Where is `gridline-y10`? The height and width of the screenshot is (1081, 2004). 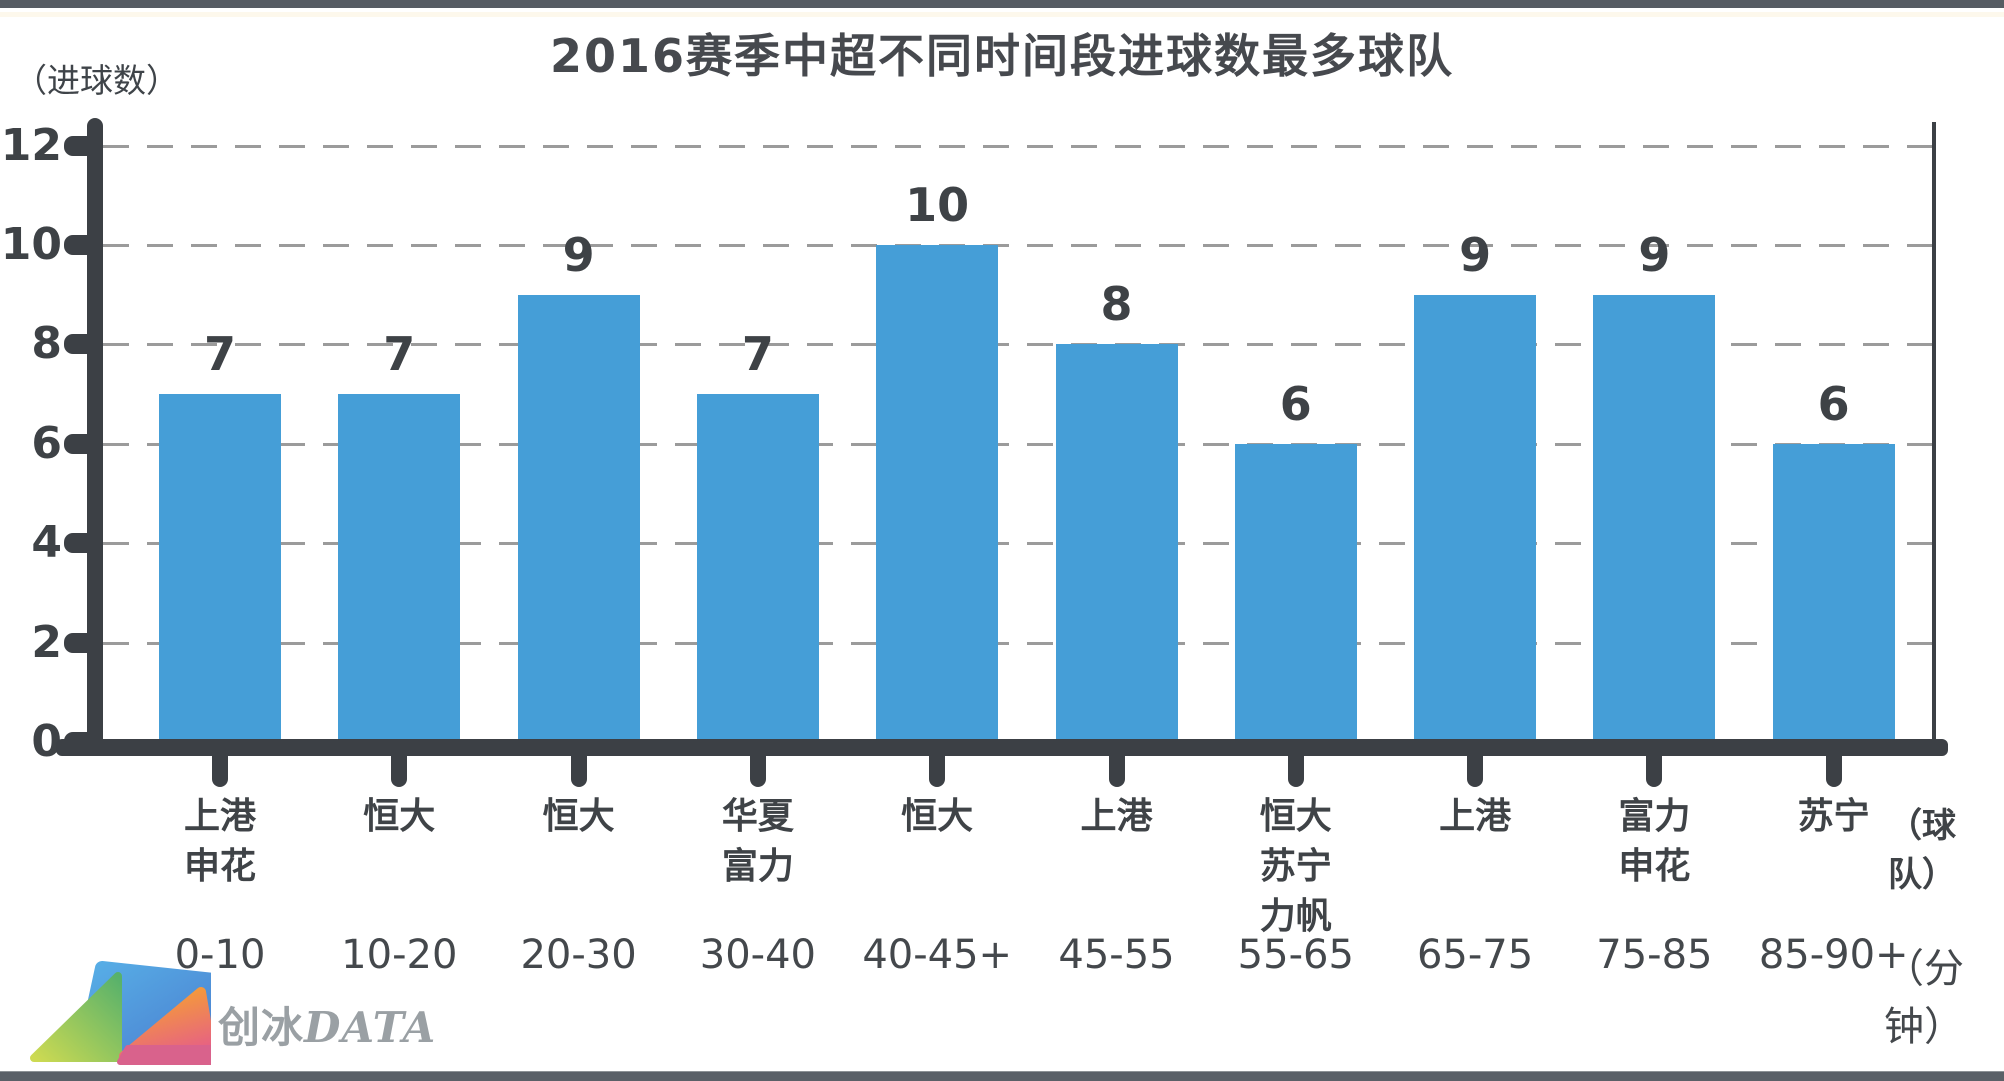
gridline-y10 is located at coordinates (1017, 245).